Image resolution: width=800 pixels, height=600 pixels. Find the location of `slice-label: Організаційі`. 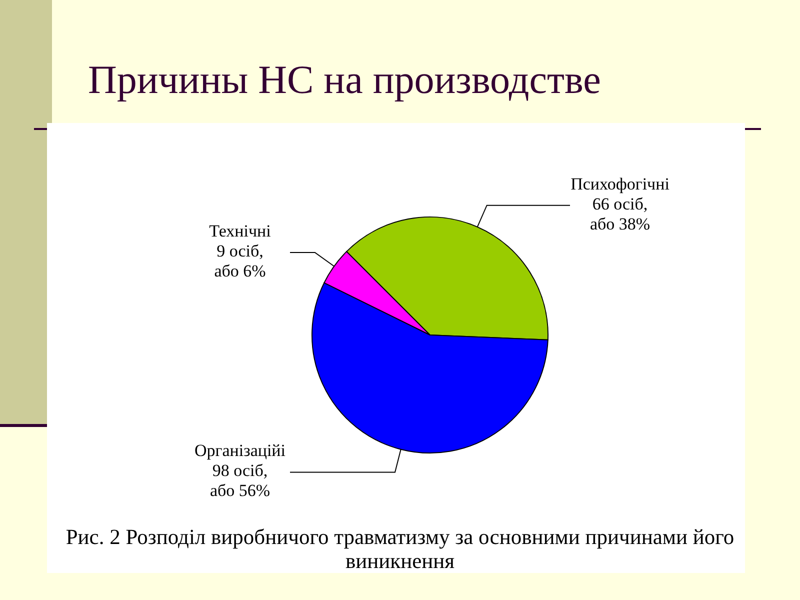

slice-label: Організаційі is located at coordinates (240, 450).